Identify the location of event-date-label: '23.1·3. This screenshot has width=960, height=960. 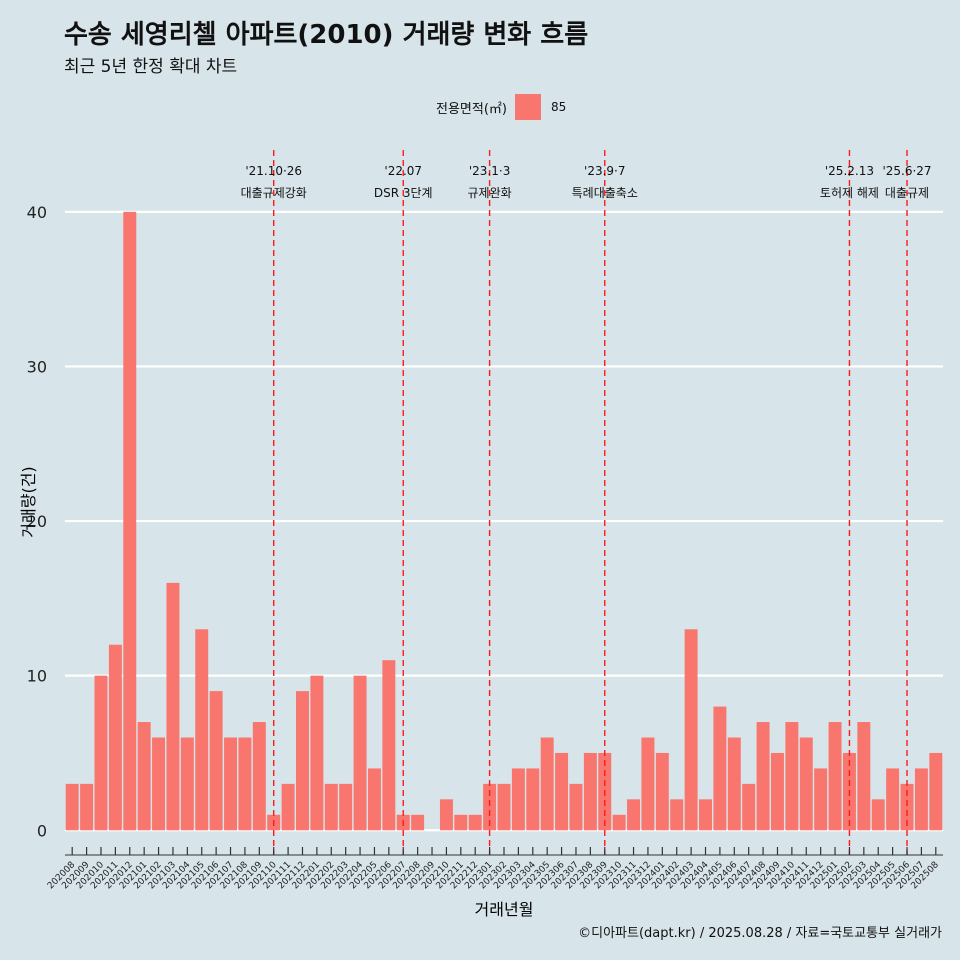
(489, 171).